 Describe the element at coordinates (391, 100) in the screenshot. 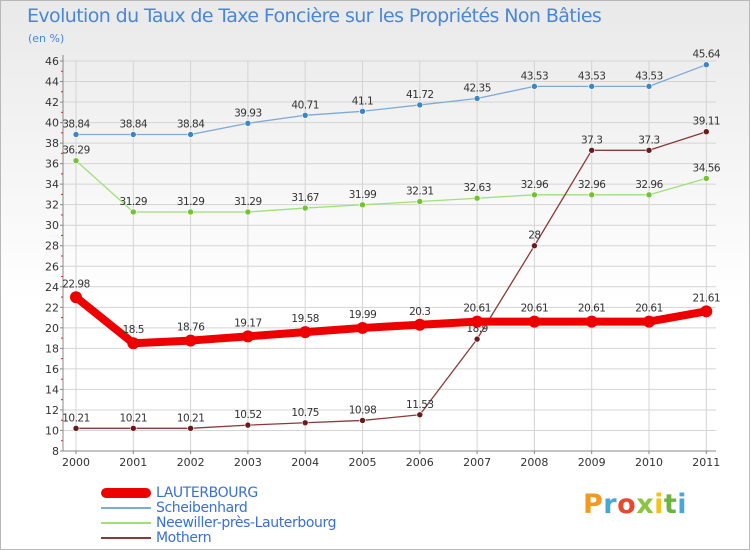

I see `series-line-scheibenhard` at that location.